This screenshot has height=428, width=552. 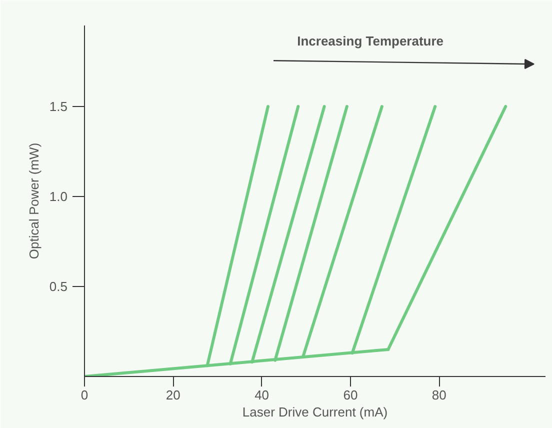 I want to click on x-axis-title: Laser Drive Current (mA), so click(x=315, y=412).